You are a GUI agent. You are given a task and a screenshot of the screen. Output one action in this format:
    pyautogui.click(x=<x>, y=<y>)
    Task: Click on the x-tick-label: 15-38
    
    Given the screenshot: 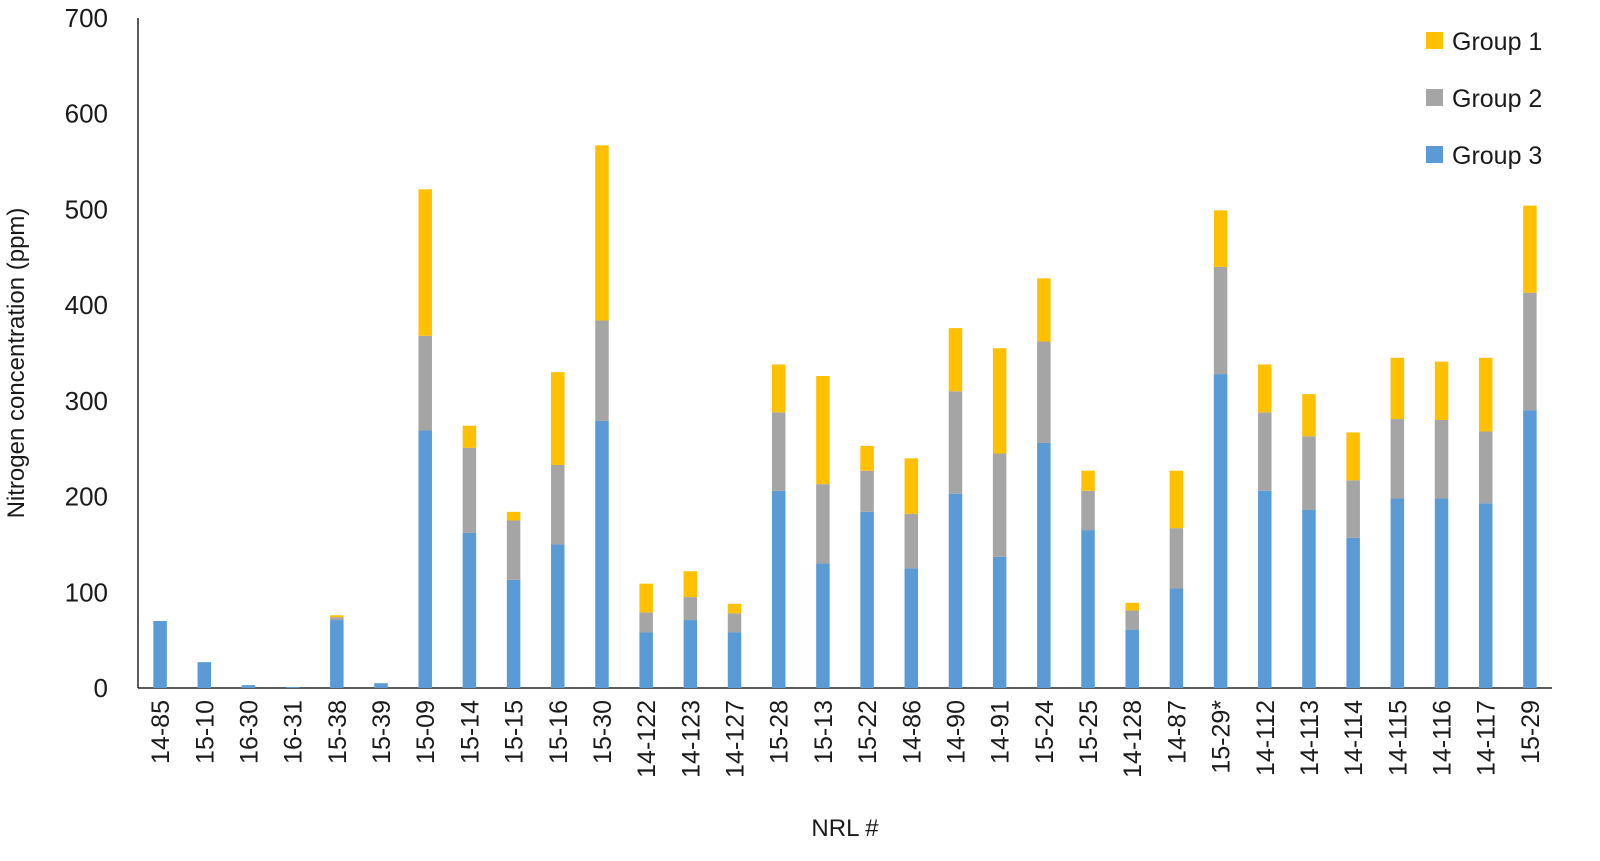 What is the action you would take?
    pyautogui.click(x=338, y=732)
    